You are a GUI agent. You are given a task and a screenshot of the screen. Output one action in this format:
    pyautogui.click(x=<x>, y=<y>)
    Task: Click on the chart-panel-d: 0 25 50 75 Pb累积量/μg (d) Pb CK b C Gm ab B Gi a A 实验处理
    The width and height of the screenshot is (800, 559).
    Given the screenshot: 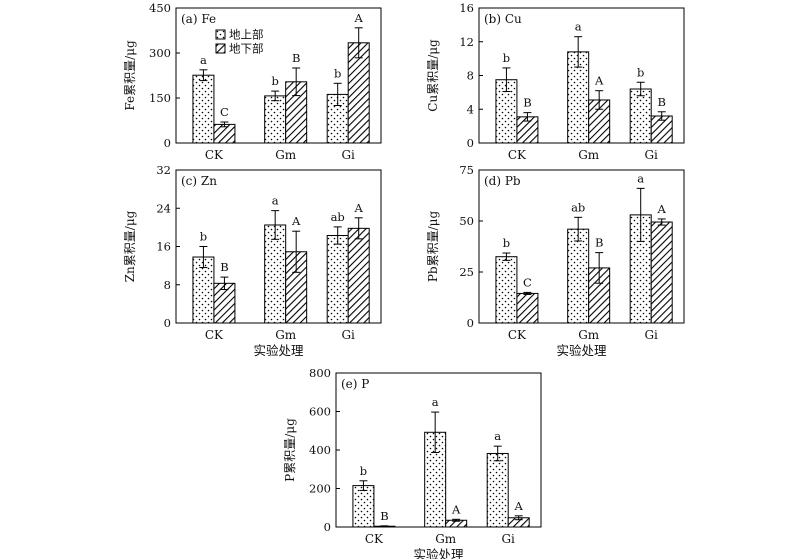 What is the action you would take?
    pyautogui.click(x=555, y=260)
    